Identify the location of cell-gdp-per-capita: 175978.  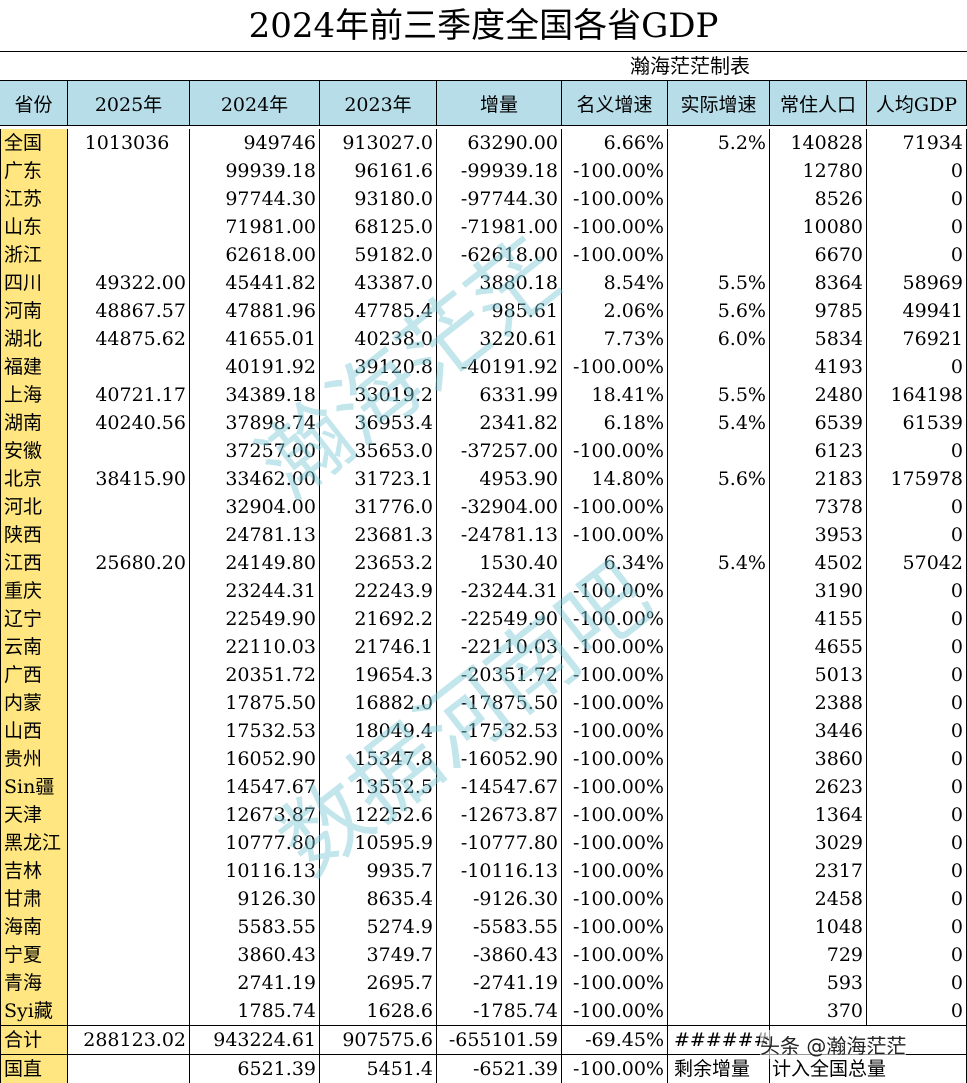
(917, 479).